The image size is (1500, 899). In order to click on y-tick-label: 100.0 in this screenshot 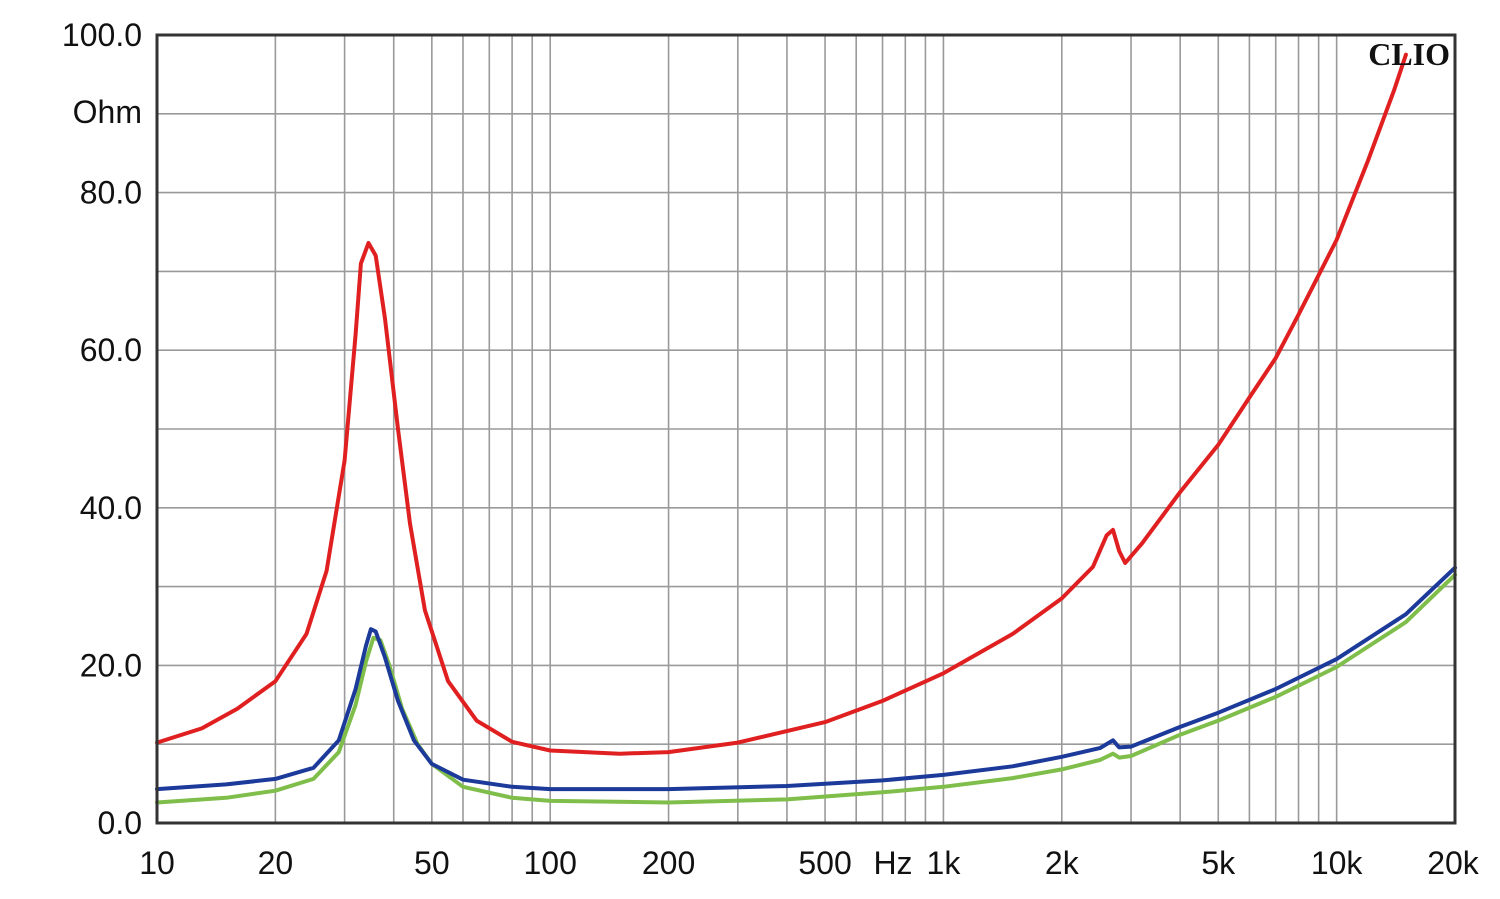, I will do `click(102, 35)`.